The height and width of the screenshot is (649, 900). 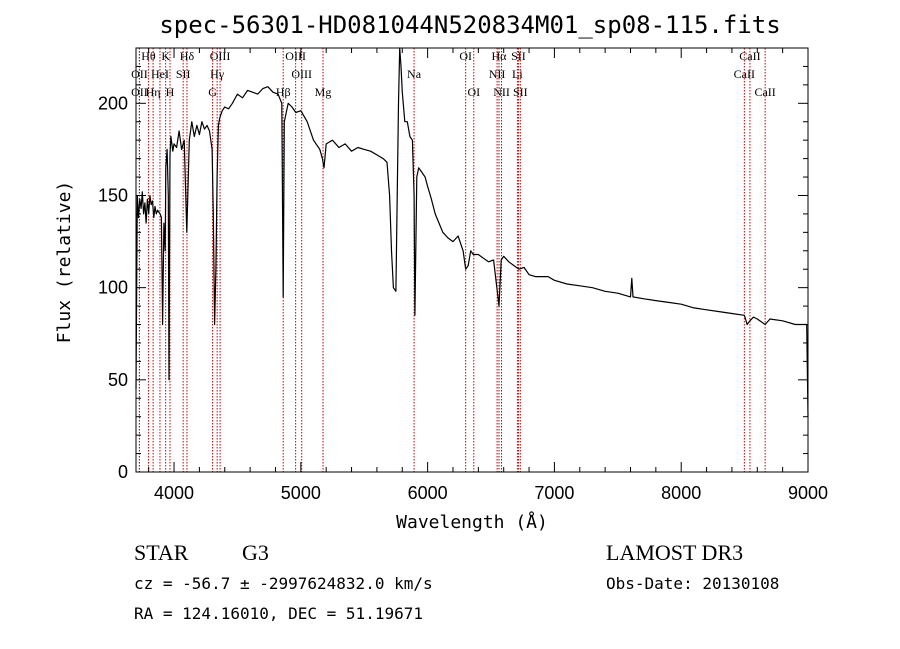 I want to click on x-tick-label: 4000, so click(x=174, y=493).